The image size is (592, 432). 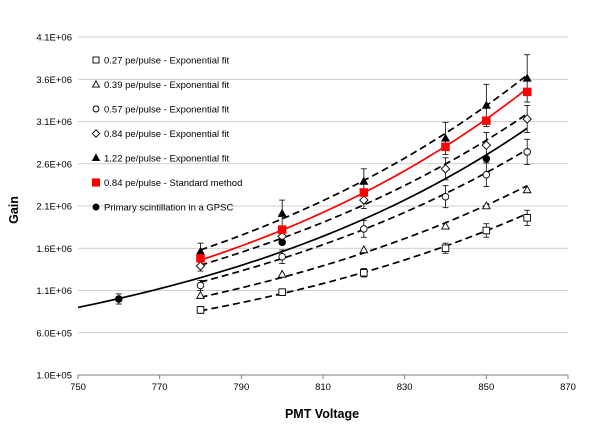 What do you see at coordinates (167, 61) in the screenshot?
I see `legend-label-0: 0.27 pe/pulse - Exponential fit` at bounding box center [167, 61].